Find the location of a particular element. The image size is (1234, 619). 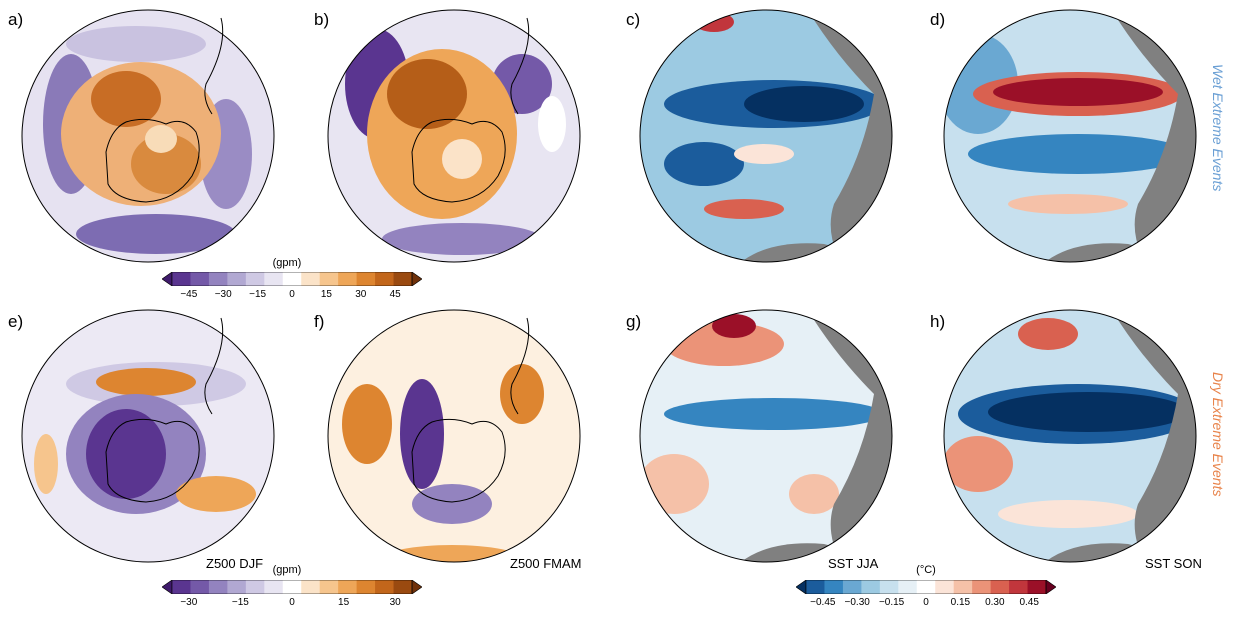

caption-e: Z500 DJF is located at coordinates (235, 563).